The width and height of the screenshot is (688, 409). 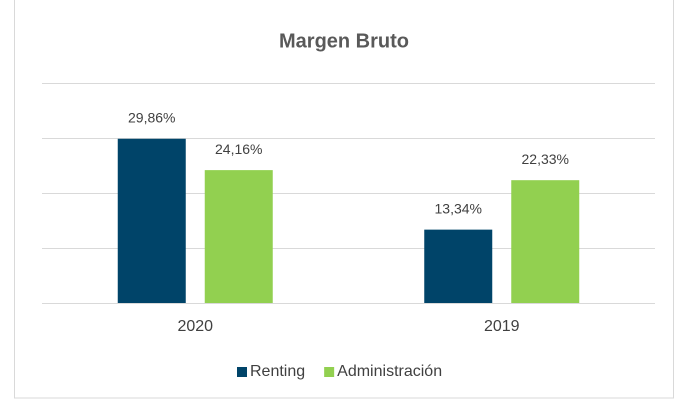 I want to click on x-tick-label: 2019, so click(x=502, y=326).